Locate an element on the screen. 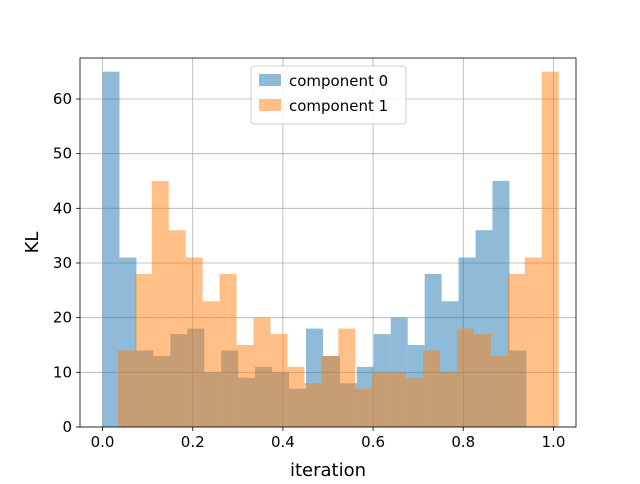  y-axis-label: KL is located at coordinates (32, 243).